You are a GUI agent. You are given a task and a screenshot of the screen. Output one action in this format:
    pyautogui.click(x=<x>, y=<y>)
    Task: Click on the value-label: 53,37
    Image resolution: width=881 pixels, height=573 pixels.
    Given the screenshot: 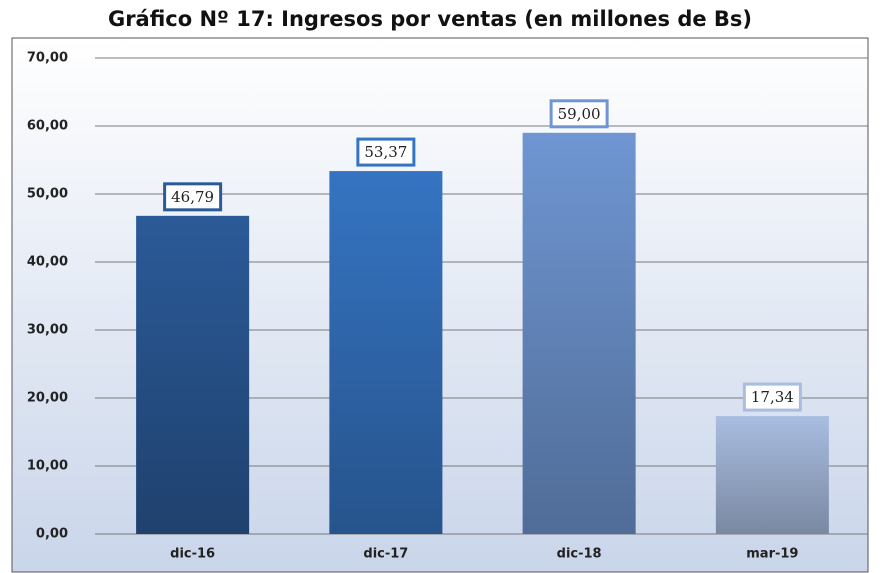 What is the action you would take?
    pyautogui.click(x=385, y=152)
    